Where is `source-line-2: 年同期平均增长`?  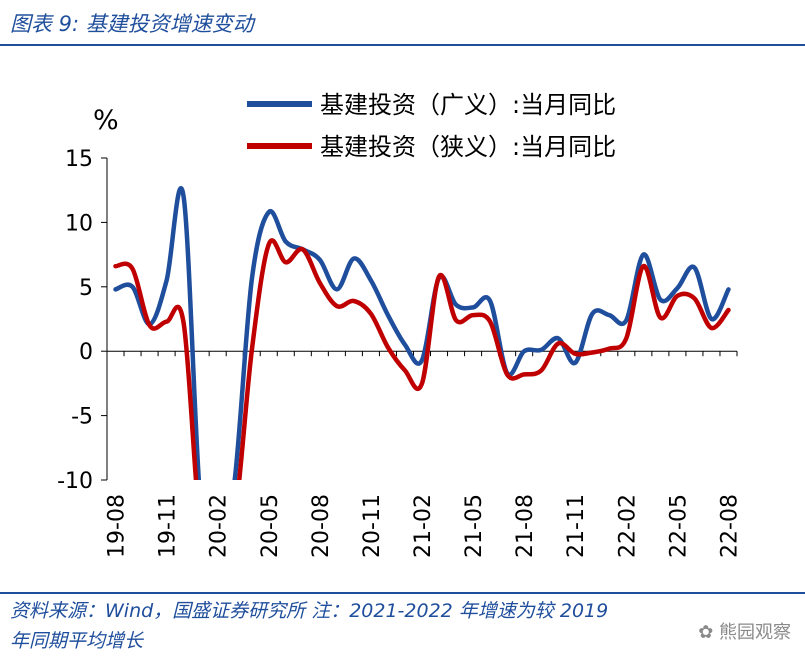
source-line-2: 年同期平均增长 is located at coordinates (77, 641).